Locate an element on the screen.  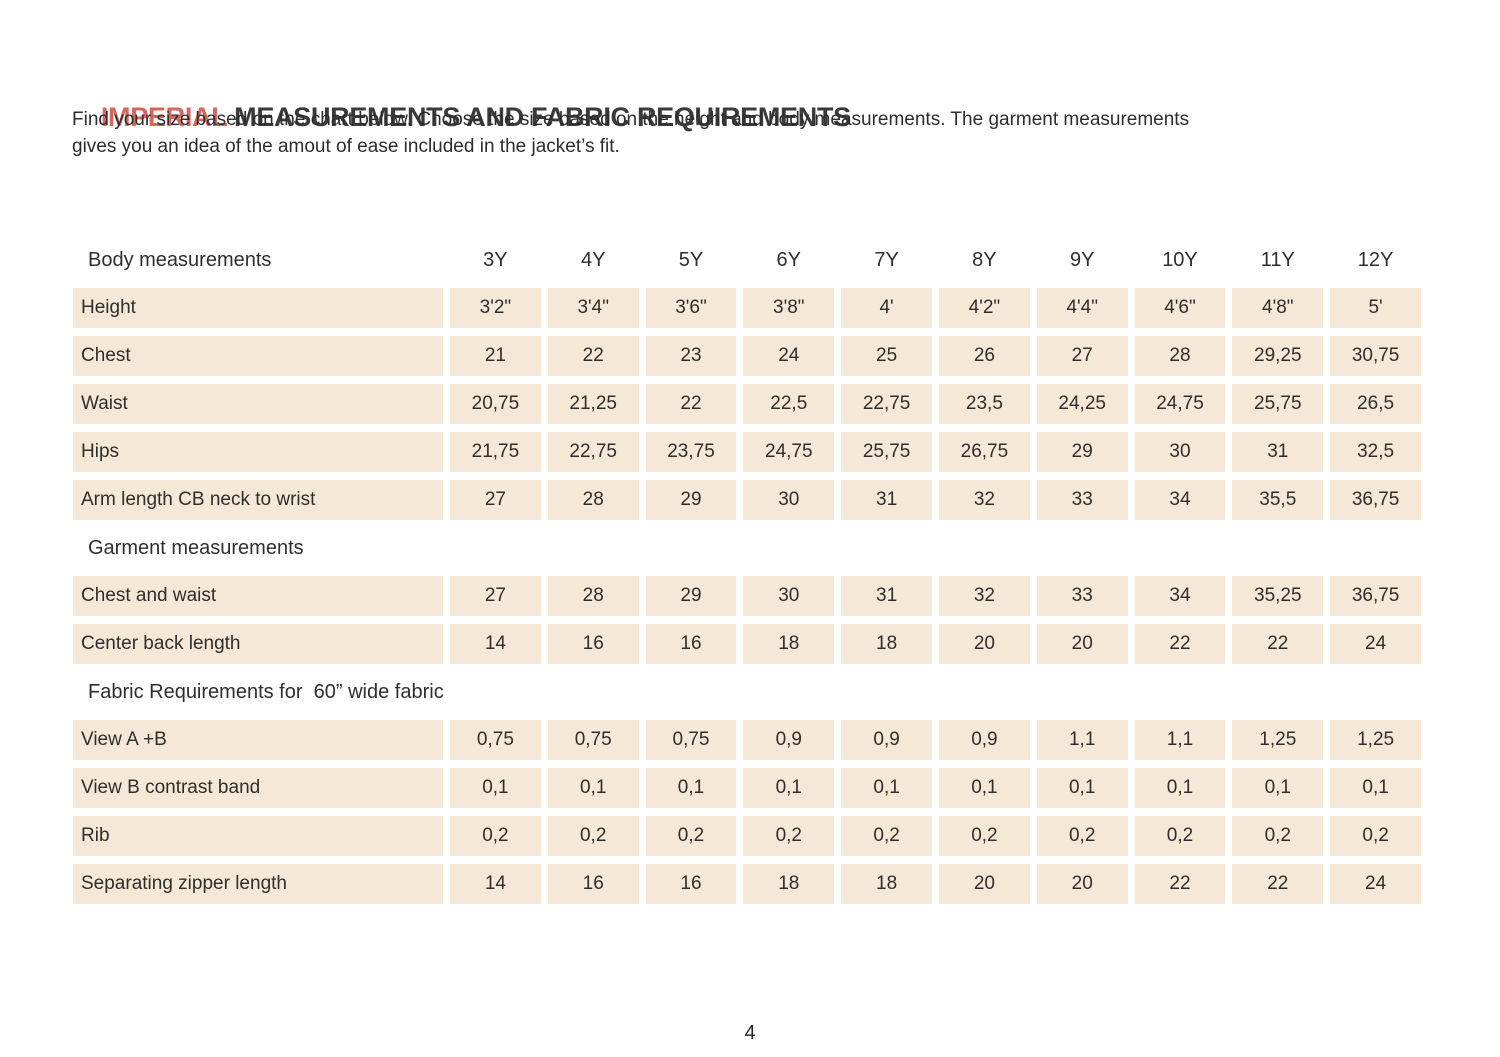
value-cell: 35,5 is located at coordinates (1278, 500).